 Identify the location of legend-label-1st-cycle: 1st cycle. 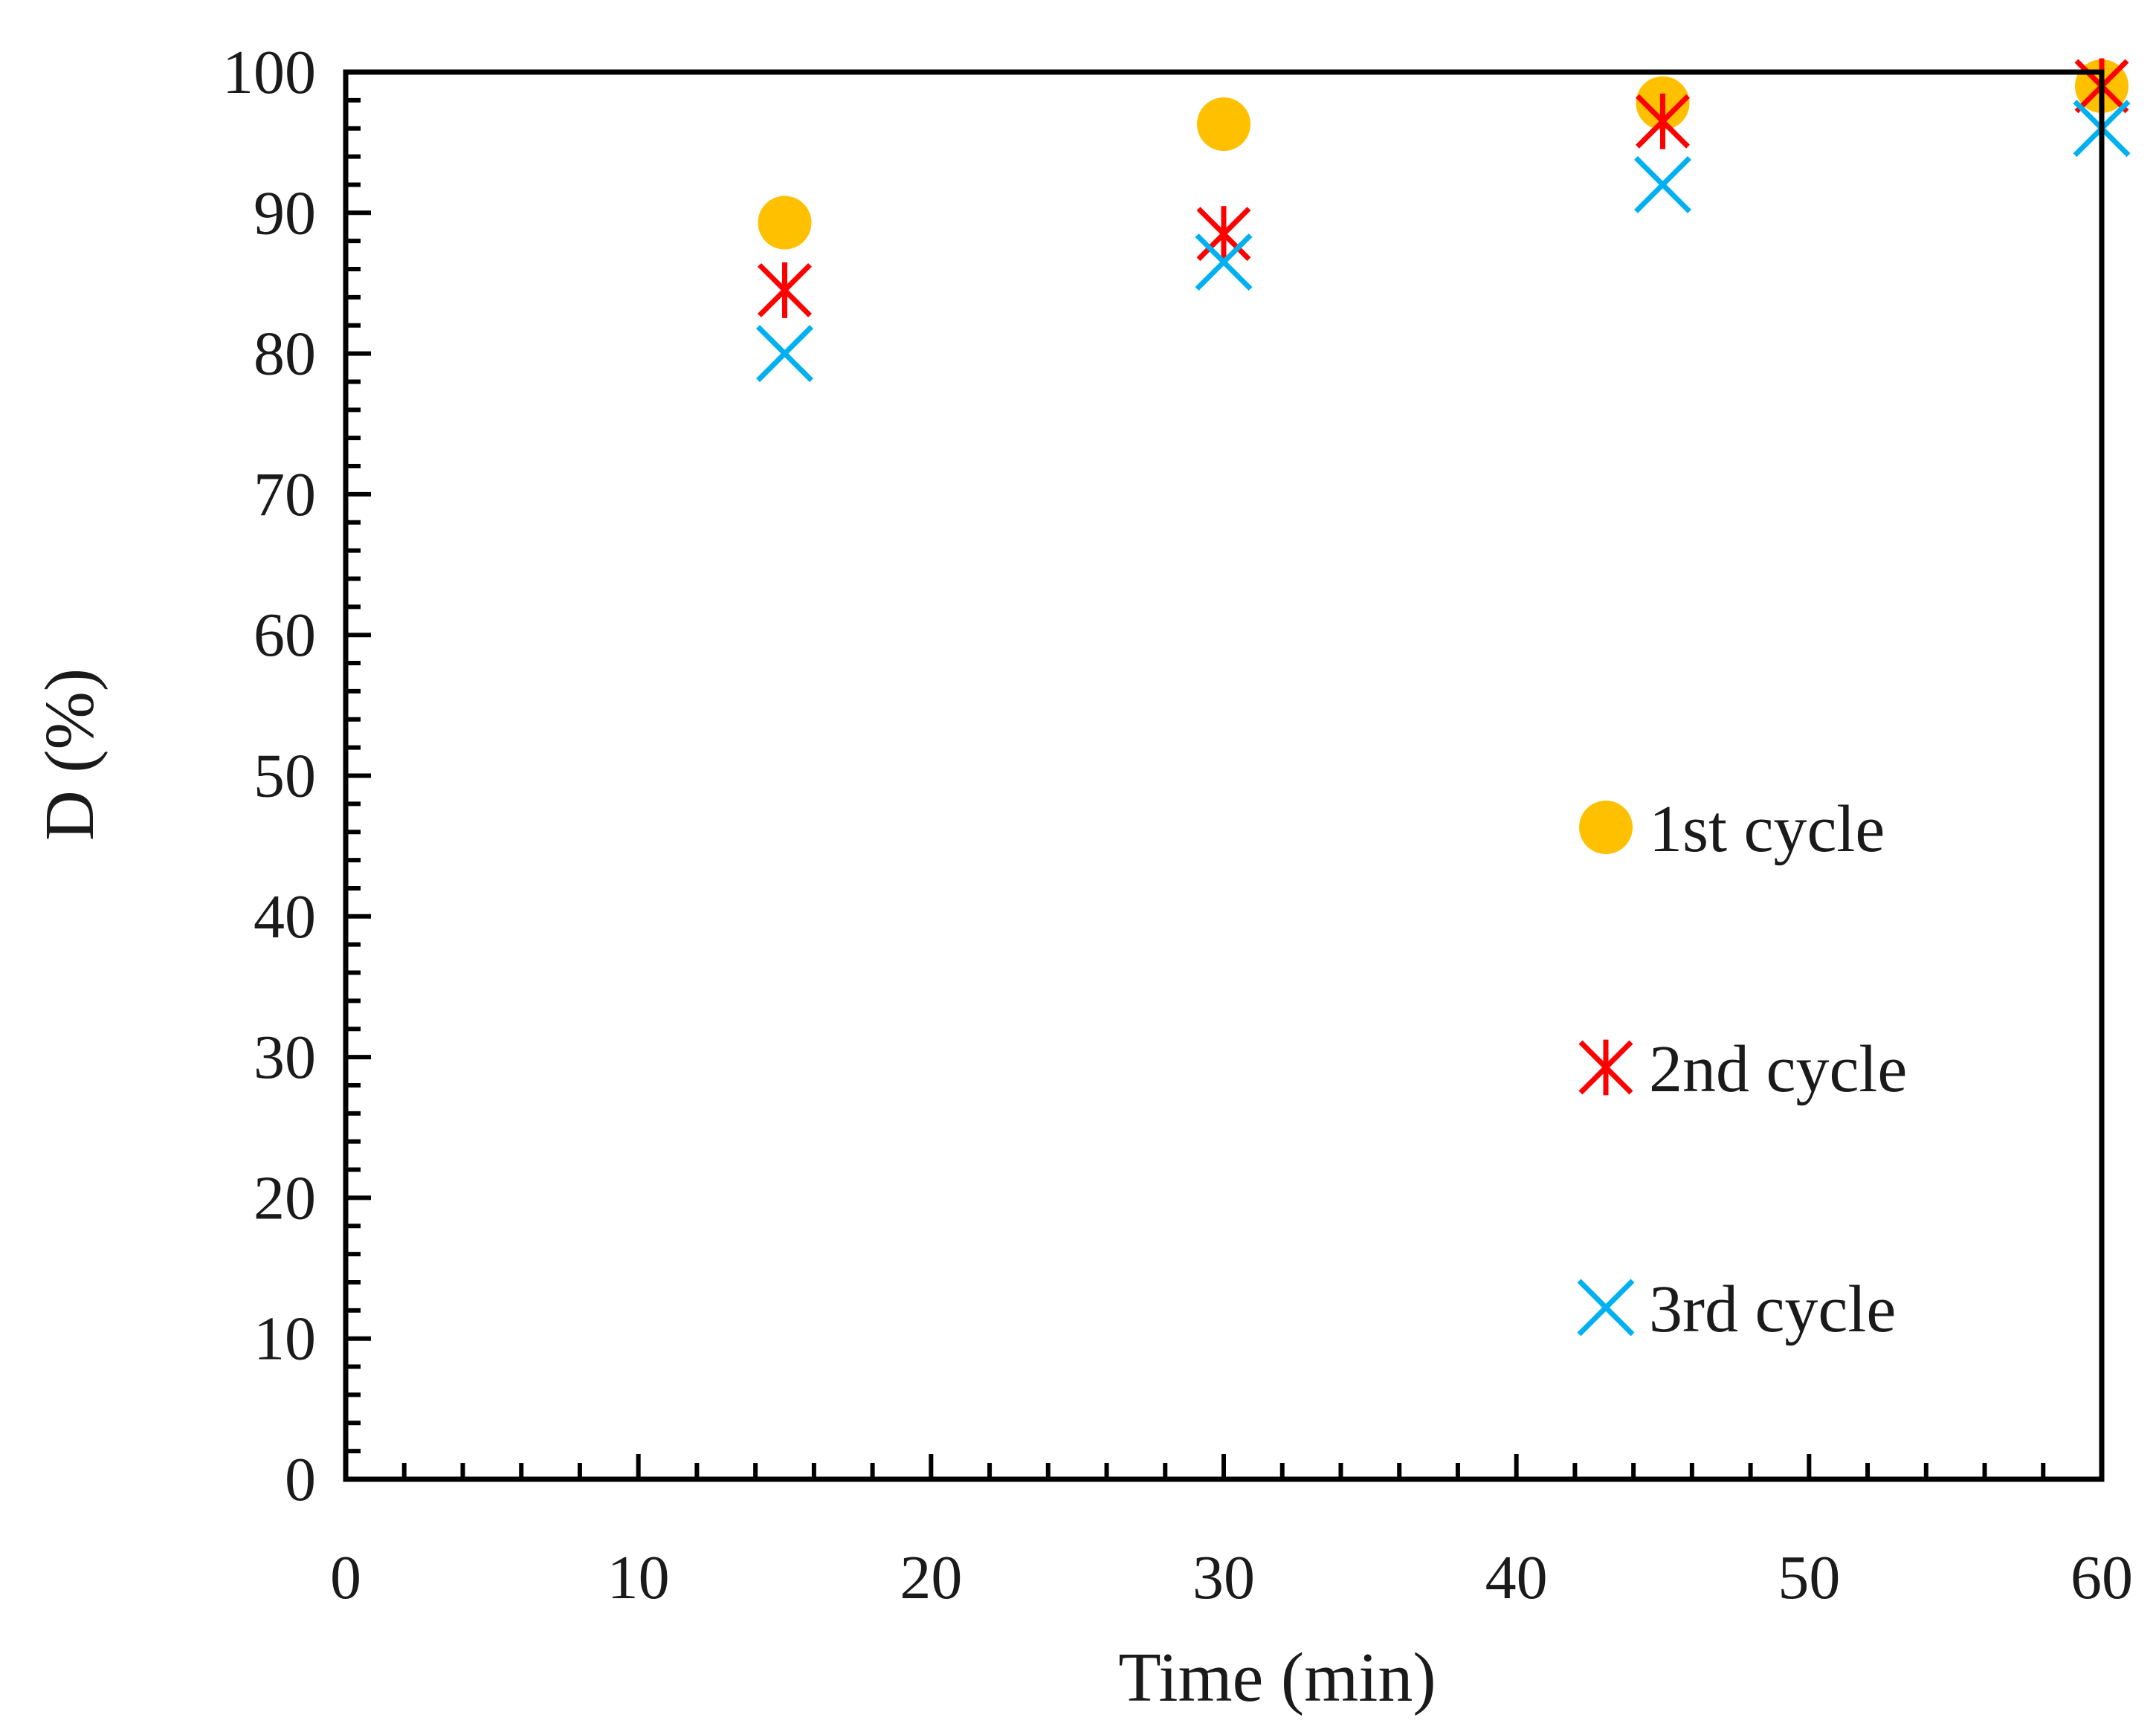
(1767, 829).